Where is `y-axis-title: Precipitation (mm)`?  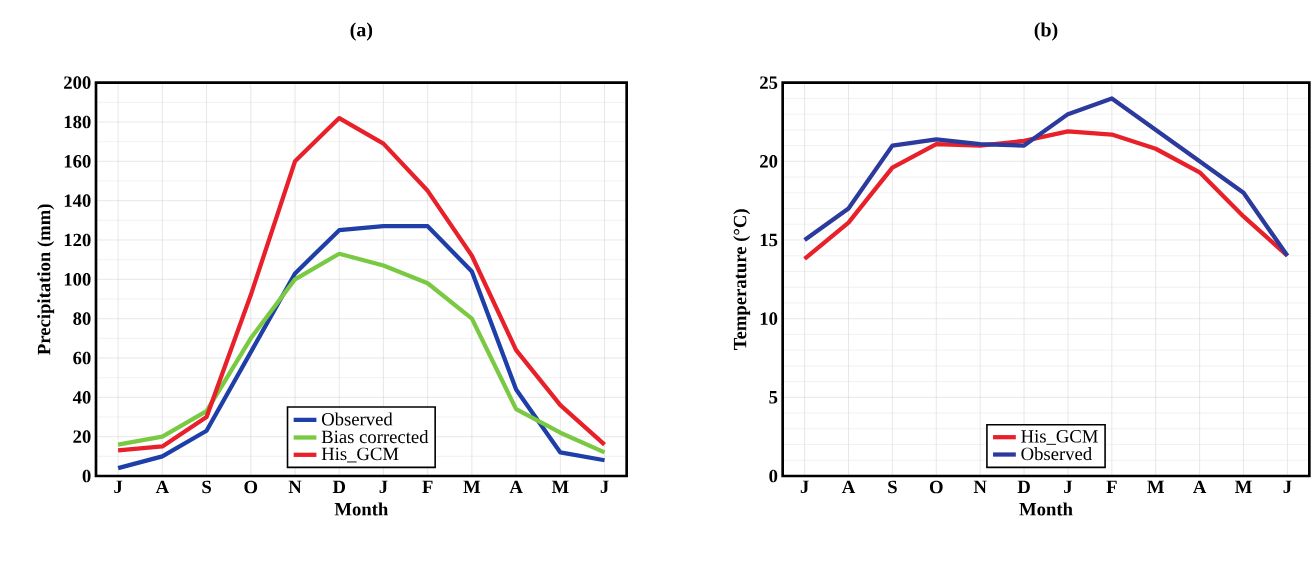
y-axis-title: Precipitation (mm) is located at coordinates (46, 279).